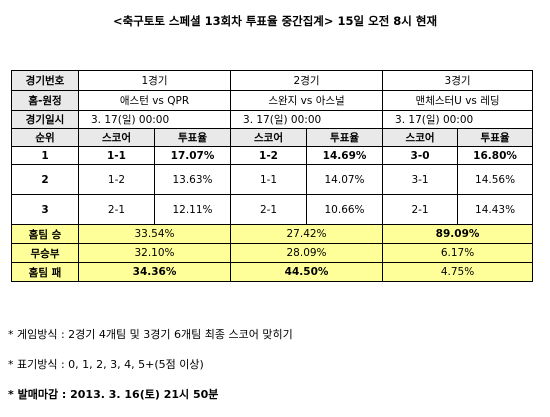 Image resolution: width=550 pixels, height=417 pixels. Describe the element at coordinates (345, 179) in the screenshot. I see `rate-cell: 14.07%` at that location.